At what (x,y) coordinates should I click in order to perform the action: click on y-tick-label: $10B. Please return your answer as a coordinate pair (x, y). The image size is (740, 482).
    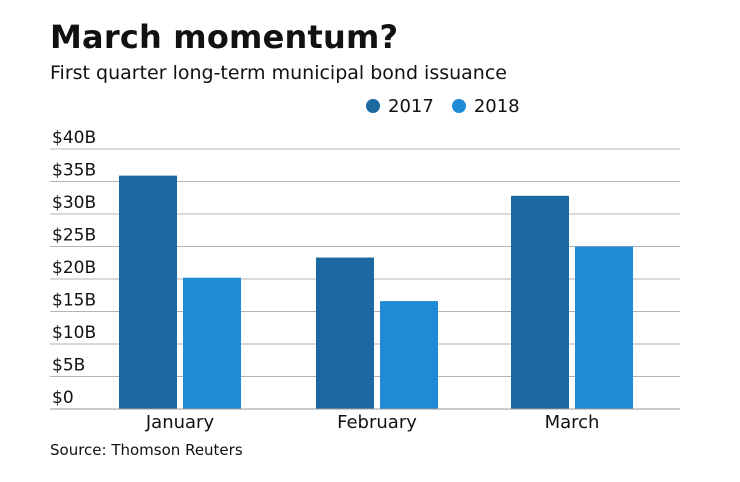
    Looking at the image, I should click on (74, 333).